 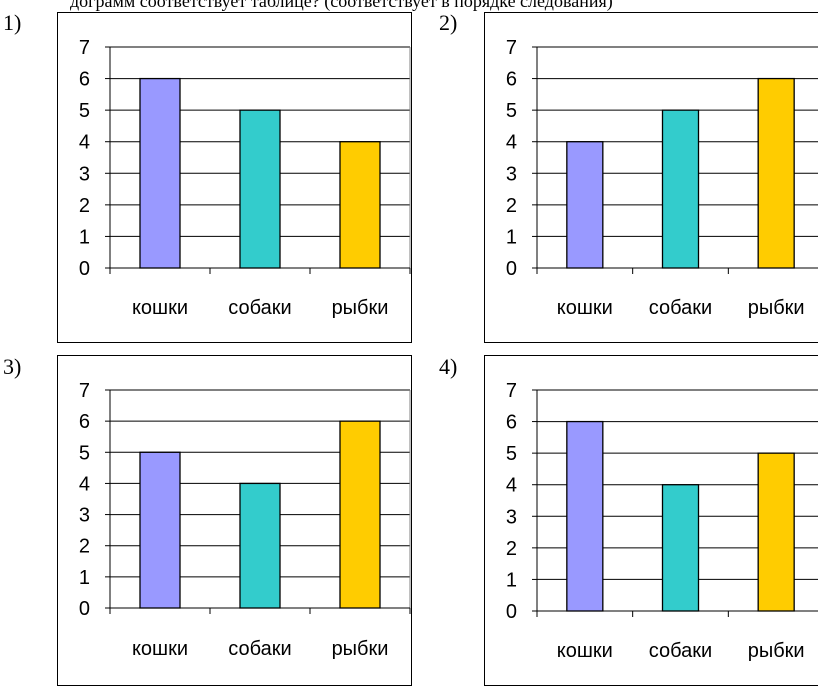 I want to click on chart-label-1: 1), so click(x=12, y=22).